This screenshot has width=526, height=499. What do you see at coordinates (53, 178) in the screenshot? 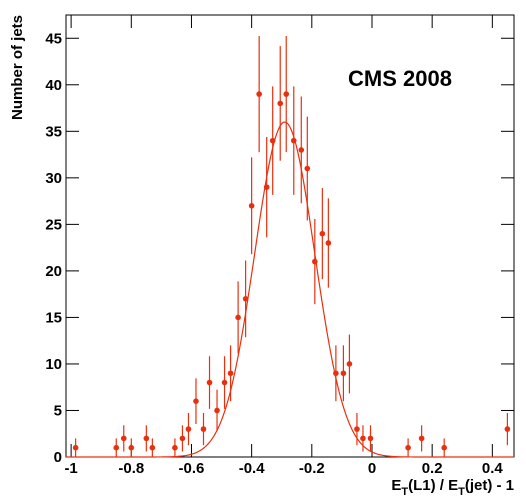
I see `y-tick-label: 30` at bounding box center [53, 178].